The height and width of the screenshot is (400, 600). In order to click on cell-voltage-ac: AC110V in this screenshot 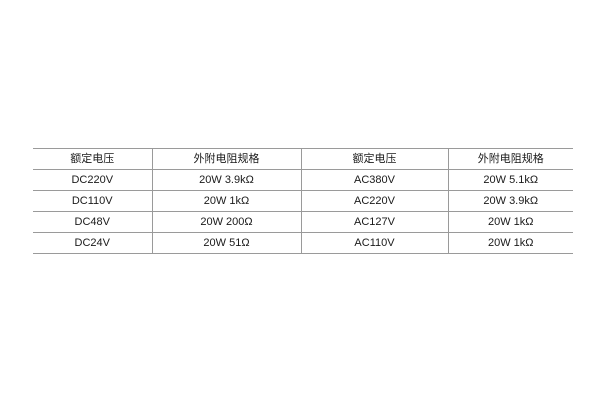, I will do `click(375, 243)`.